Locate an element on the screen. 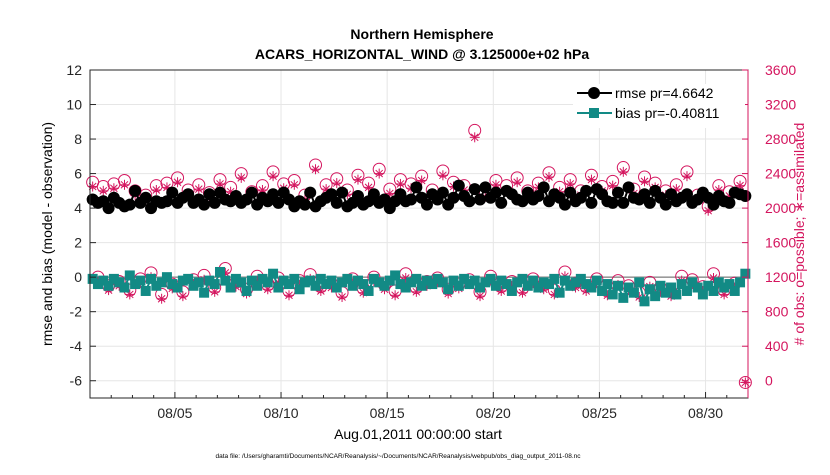 This screenshot has width=830, height=475. x-tick-label: 08/05 is located at coordinates (174, 413).